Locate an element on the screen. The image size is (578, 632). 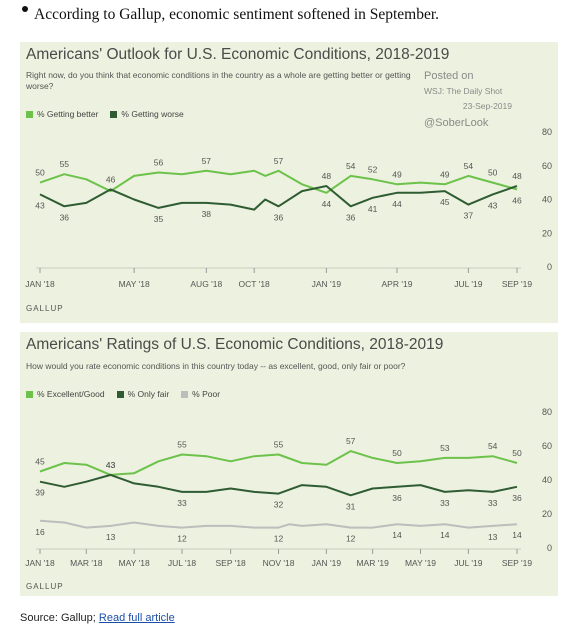
data-label: 35 is located at coordinates (159, 219).